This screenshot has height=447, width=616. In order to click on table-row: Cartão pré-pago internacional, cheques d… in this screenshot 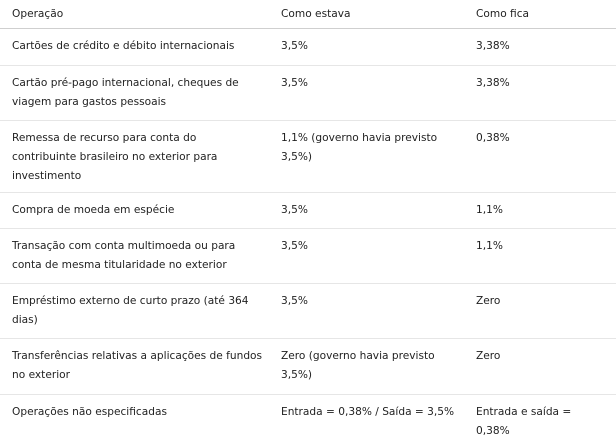, I will do `click(308, 93)`.